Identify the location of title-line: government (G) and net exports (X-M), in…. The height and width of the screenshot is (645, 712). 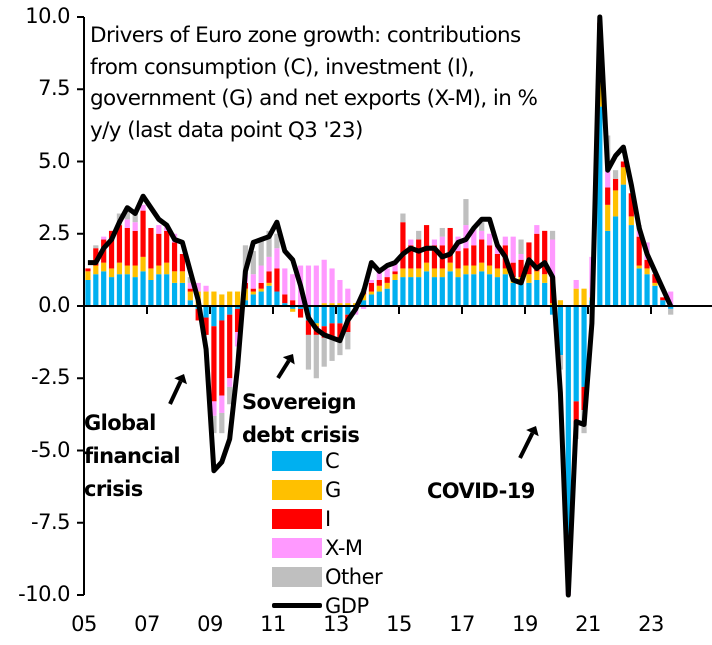
(314, 98).